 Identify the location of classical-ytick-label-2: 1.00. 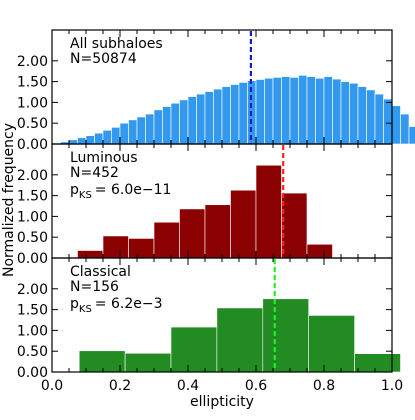
(32, 331).